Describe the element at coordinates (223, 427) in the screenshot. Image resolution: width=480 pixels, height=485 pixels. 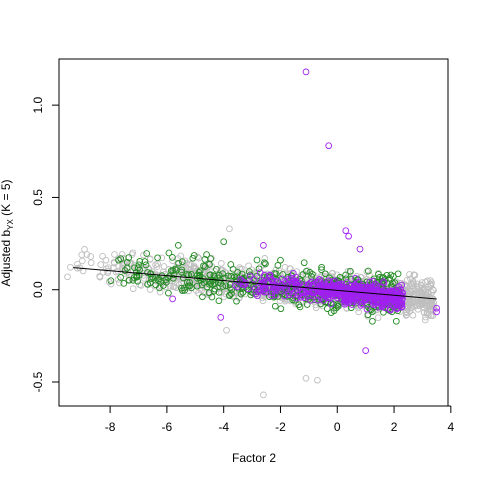
I see `x-tick-label: -4` at that location.